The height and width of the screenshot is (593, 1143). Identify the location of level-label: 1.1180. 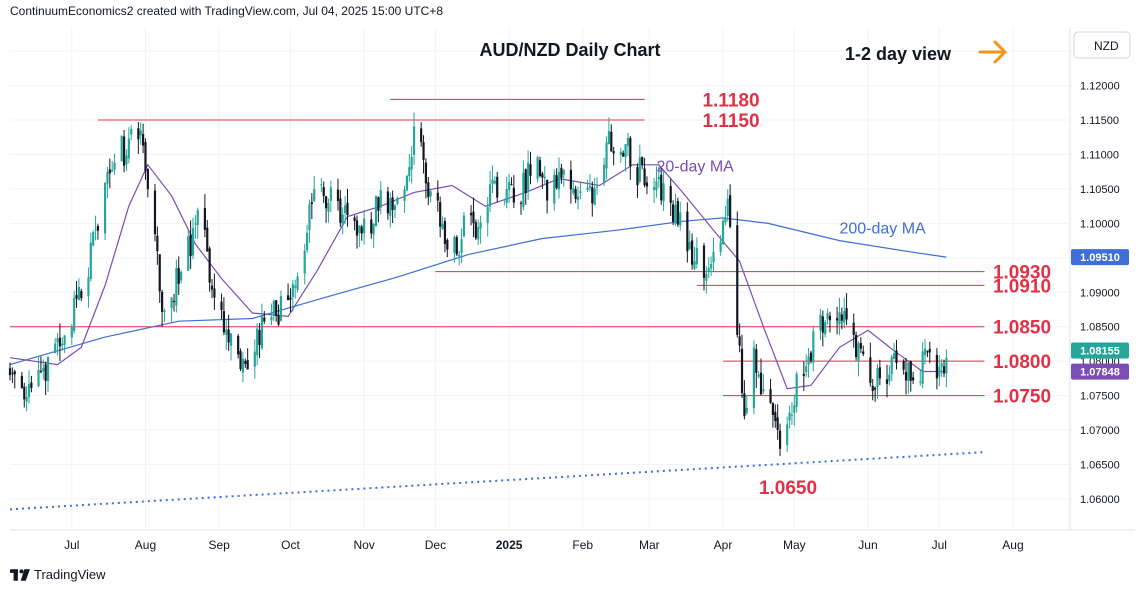
(730, 100).